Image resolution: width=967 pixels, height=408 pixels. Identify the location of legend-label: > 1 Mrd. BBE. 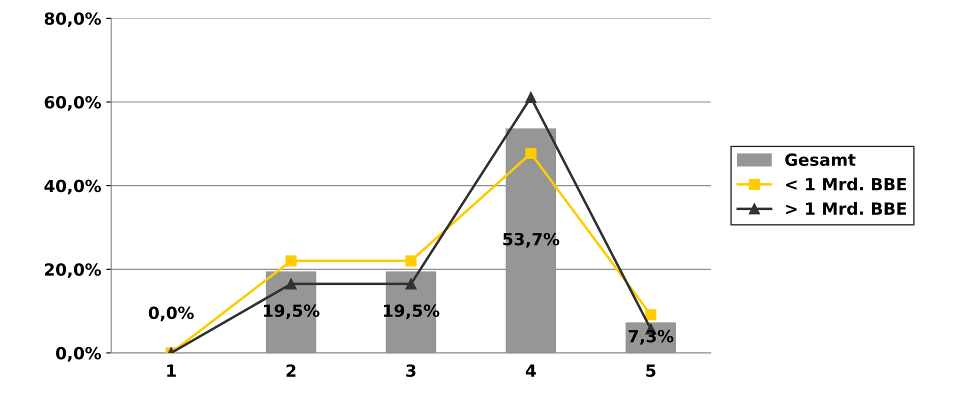
(846, 208).